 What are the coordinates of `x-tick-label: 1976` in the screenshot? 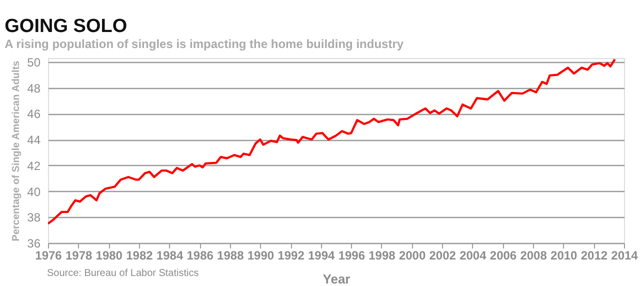 It's located at (48, 255).